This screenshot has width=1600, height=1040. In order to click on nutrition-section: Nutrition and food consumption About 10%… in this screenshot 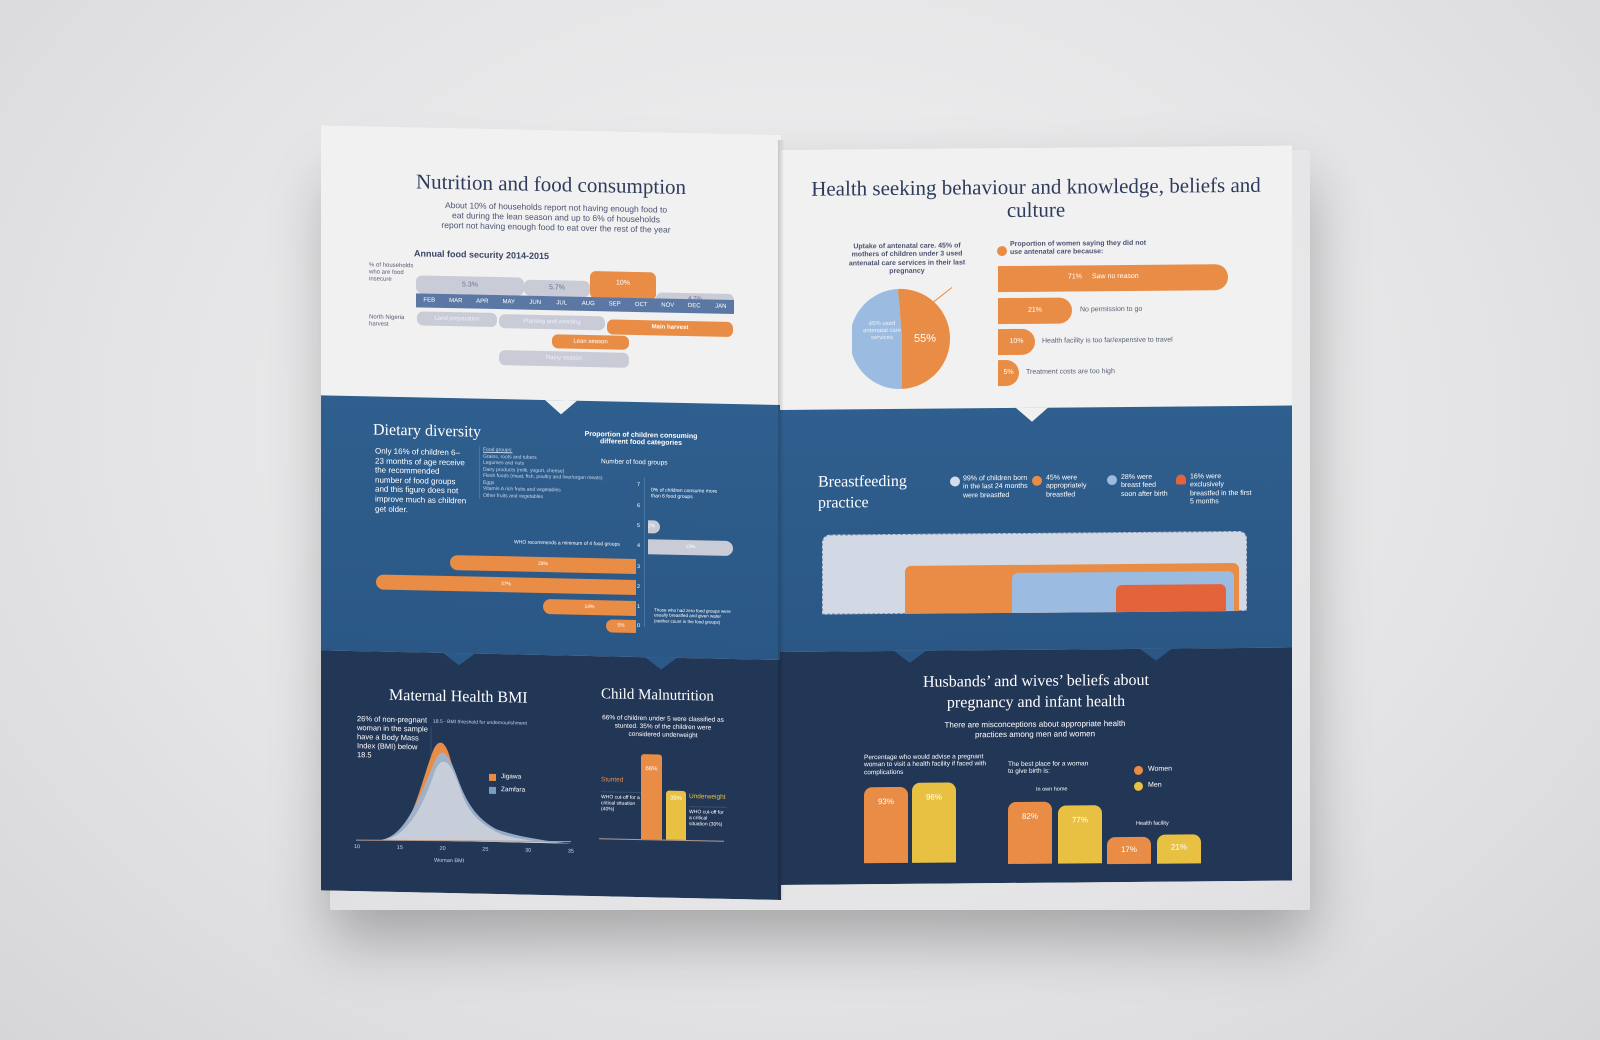, I will do `click(551, 265)`.